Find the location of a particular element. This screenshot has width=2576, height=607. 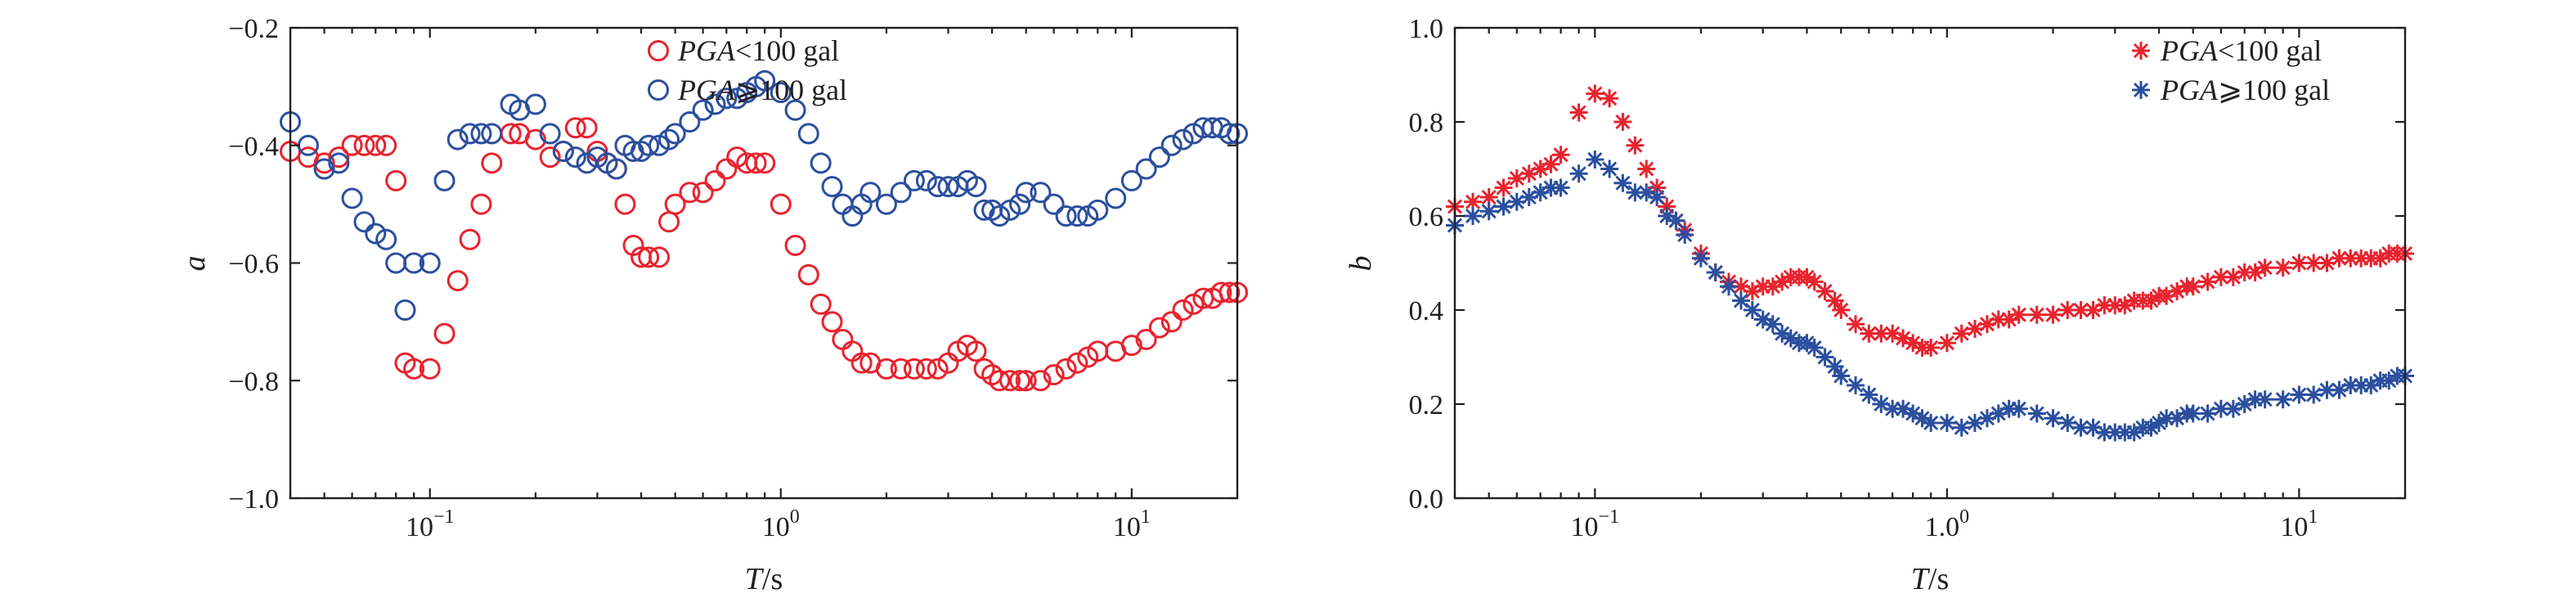

panel-a-x-axis-unit: /s is located at coordinates (772, 579).